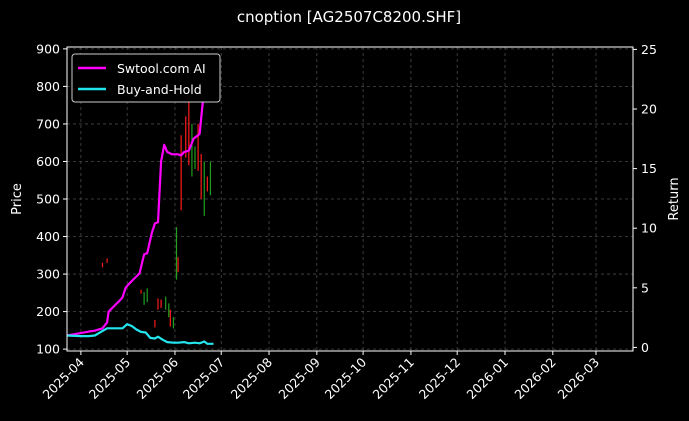  I want to click on series-line-strategy, so click(136, 202).